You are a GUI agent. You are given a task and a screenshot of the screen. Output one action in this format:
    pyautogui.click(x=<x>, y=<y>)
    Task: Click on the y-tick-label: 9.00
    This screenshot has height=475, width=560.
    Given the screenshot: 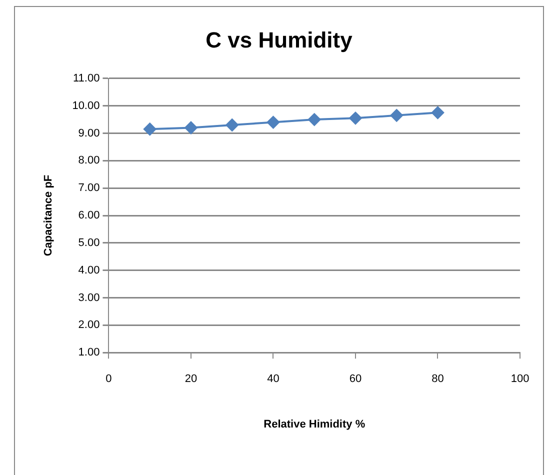 What is the action you would take?
    pyautogui.click(x=89, y=133)
    